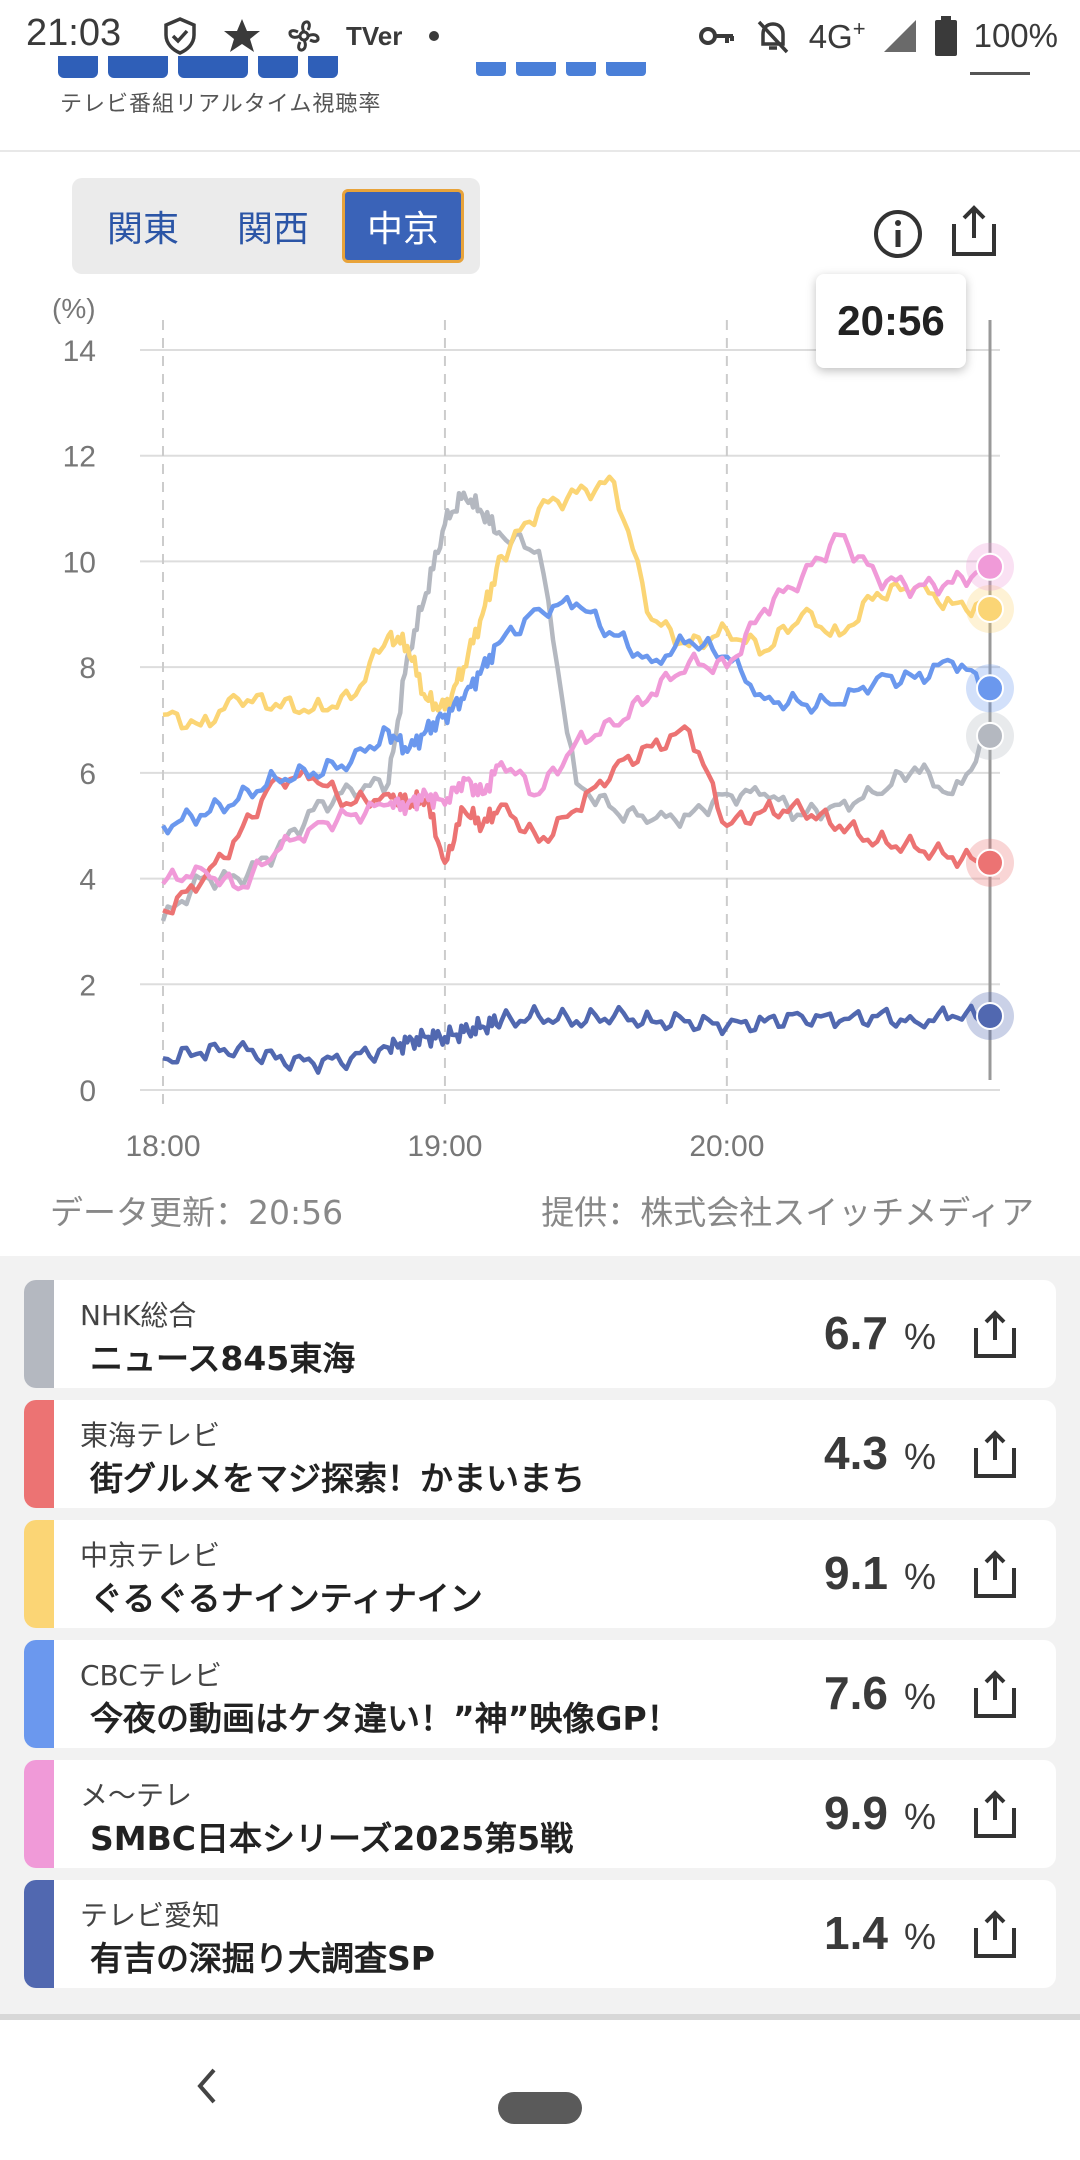  Describe the element at coordinates (856, 1813) in the screenshot. I see `rating-value: 9.9` at that location.